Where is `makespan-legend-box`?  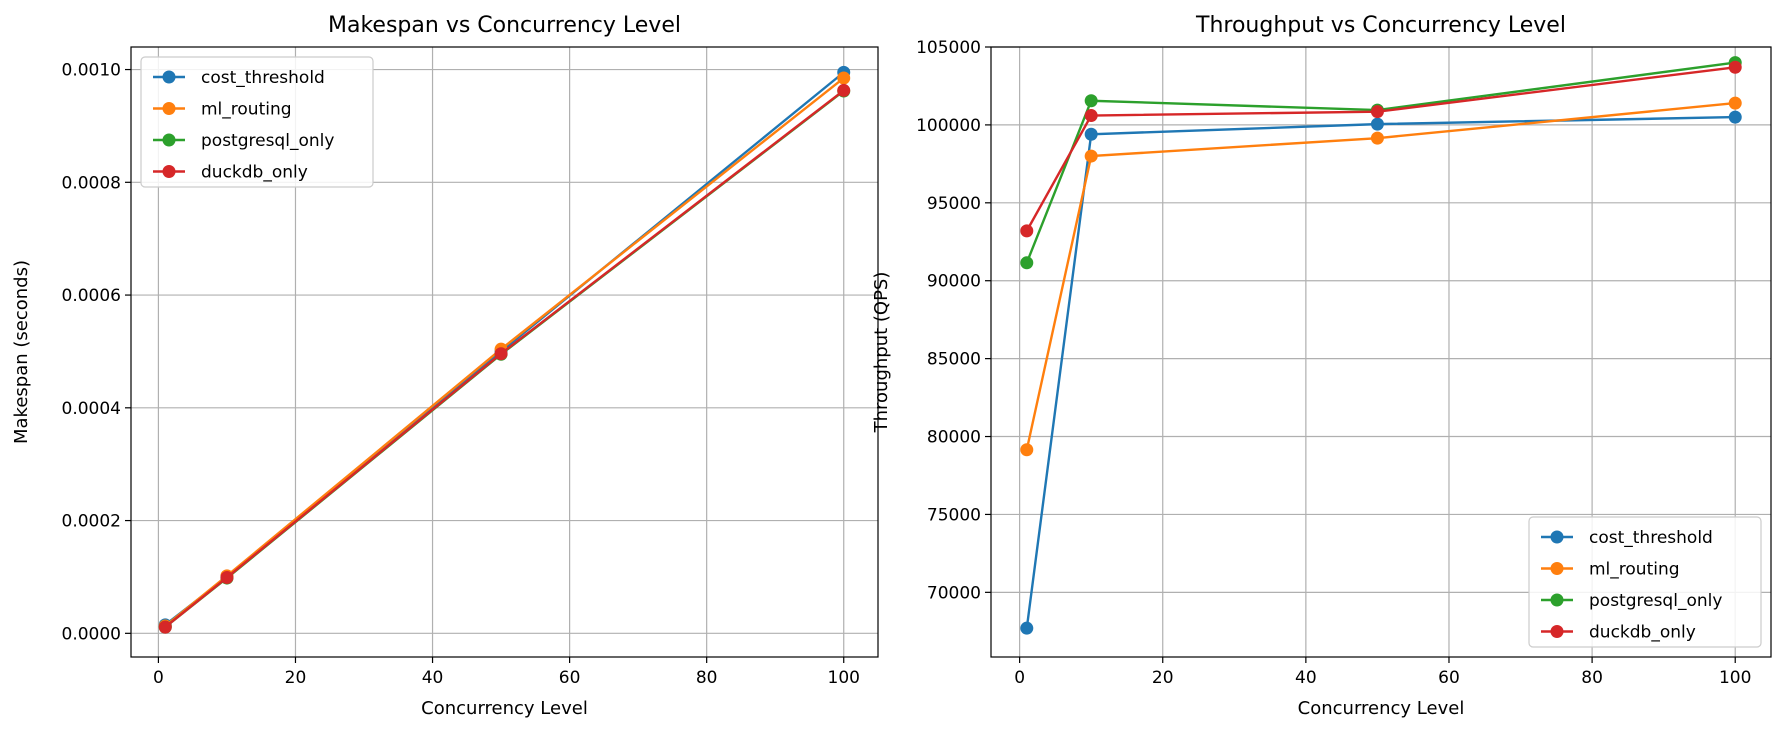 makespan-legend-box is located at coordinates (257, 122).